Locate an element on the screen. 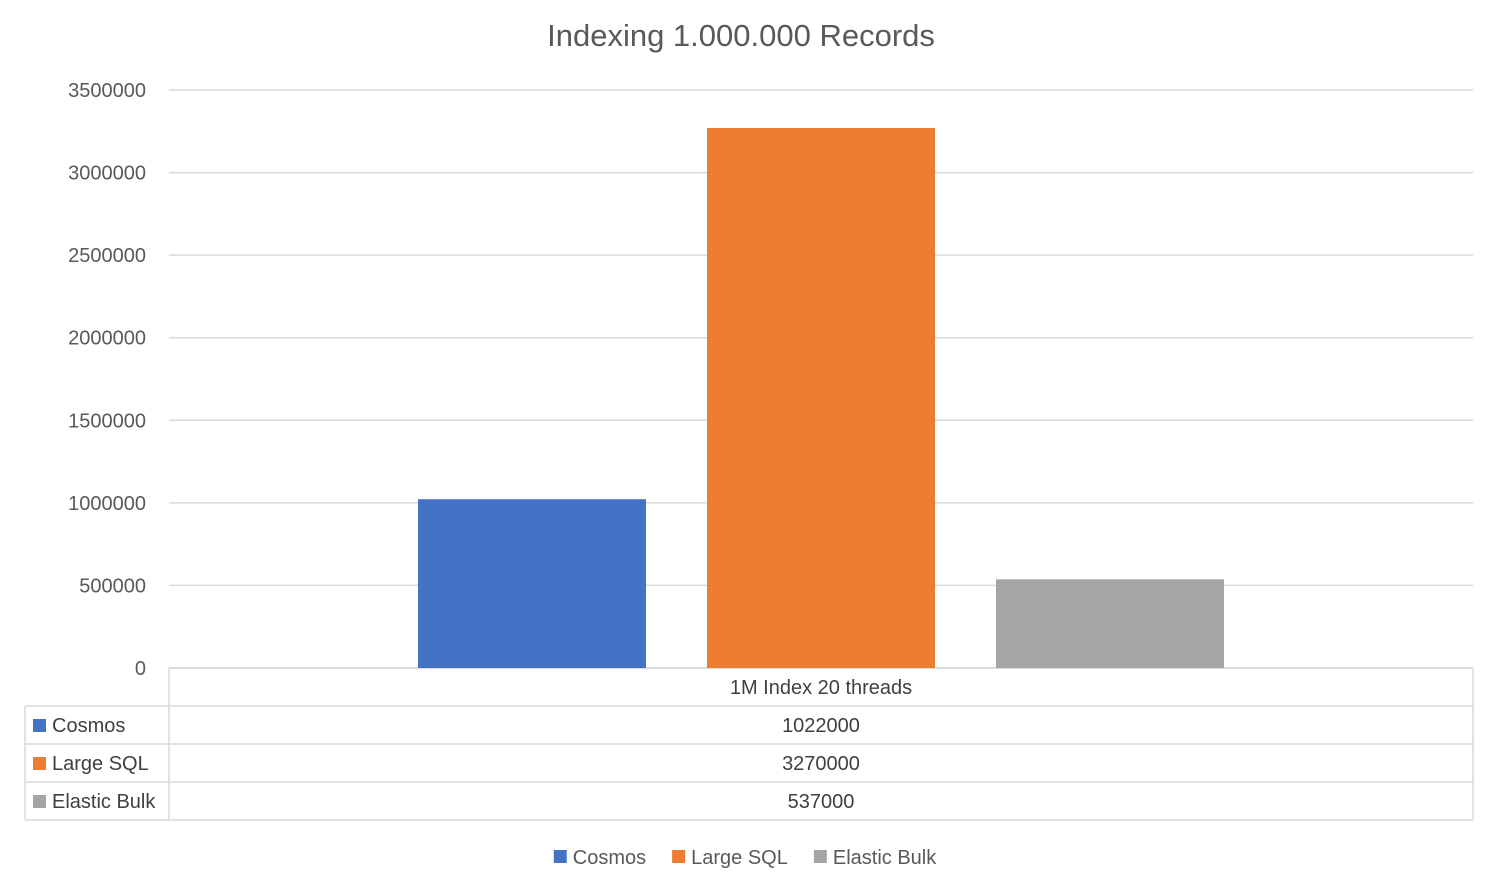 The height and width of the screenshot is (892, 1498). table-value: 3270000 is located at coordinates (821, 764).